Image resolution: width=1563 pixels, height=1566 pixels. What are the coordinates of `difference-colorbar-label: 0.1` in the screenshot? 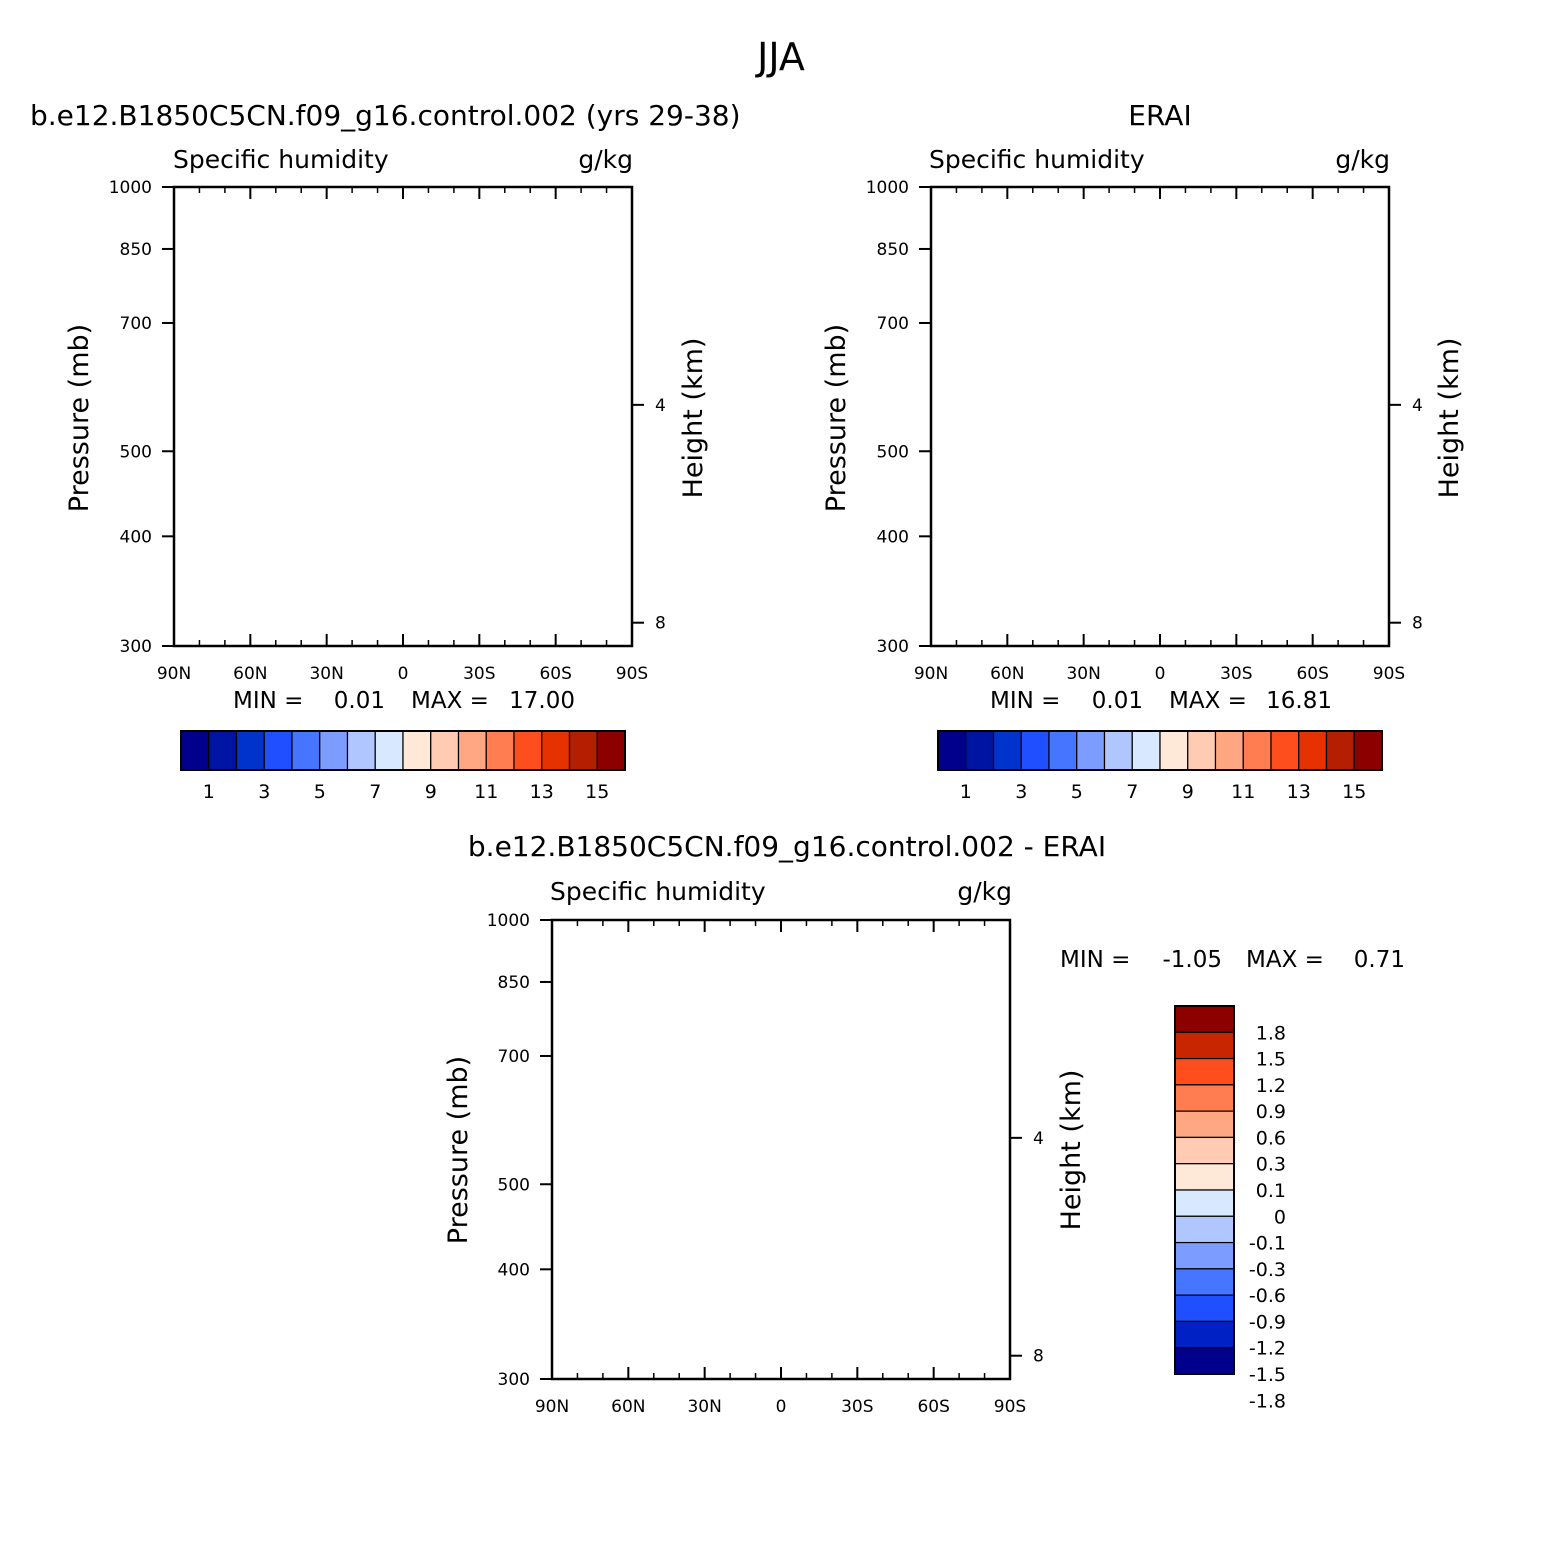 It's located at (1271, 1191).